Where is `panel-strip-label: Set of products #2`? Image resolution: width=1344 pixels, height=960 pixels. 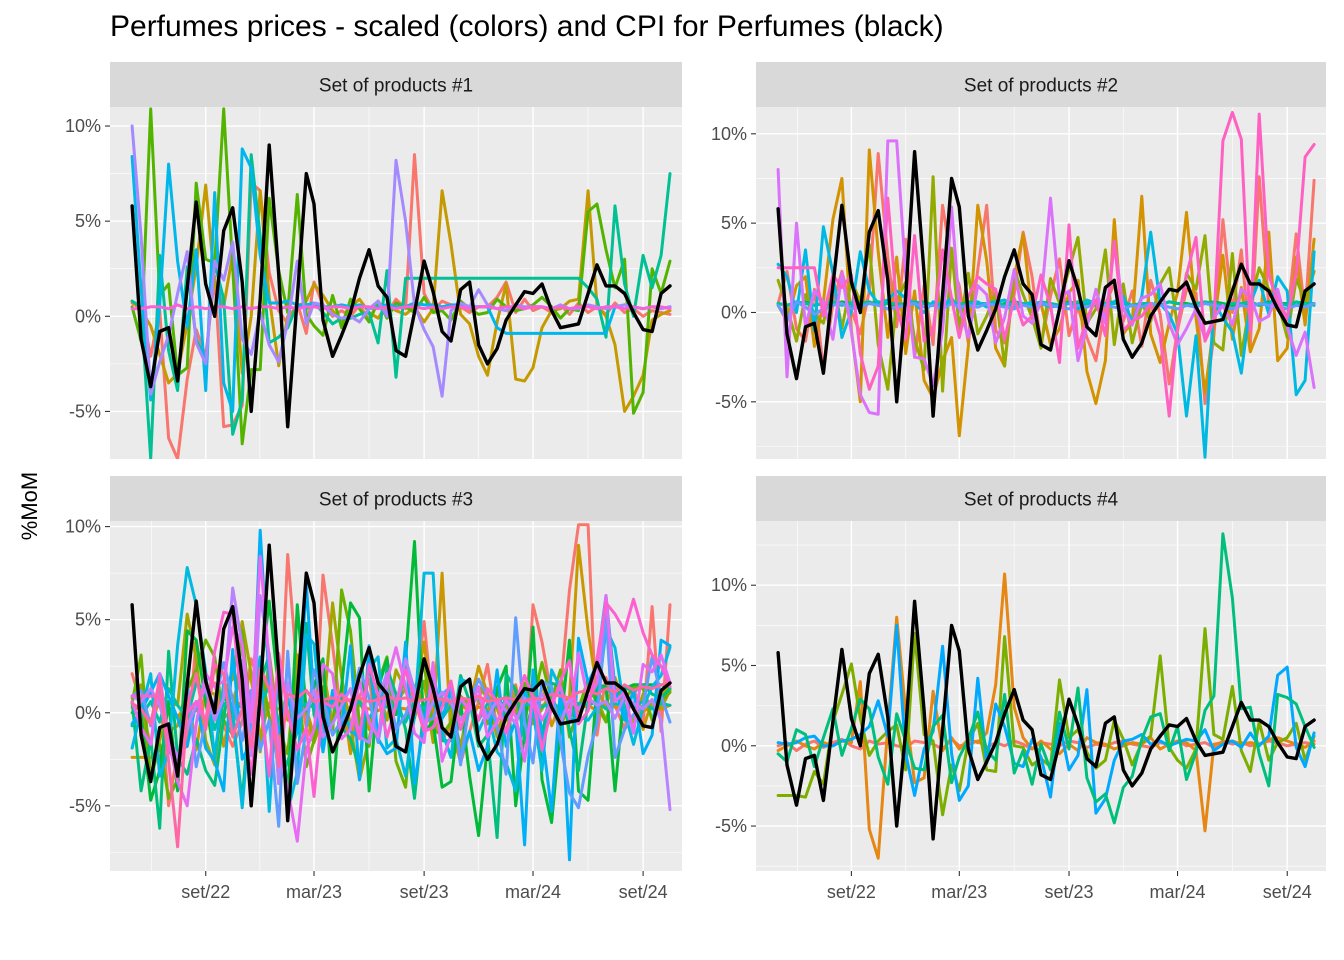
panel-strip-label: Set of products #2 is located at coordinates (1041, 86).